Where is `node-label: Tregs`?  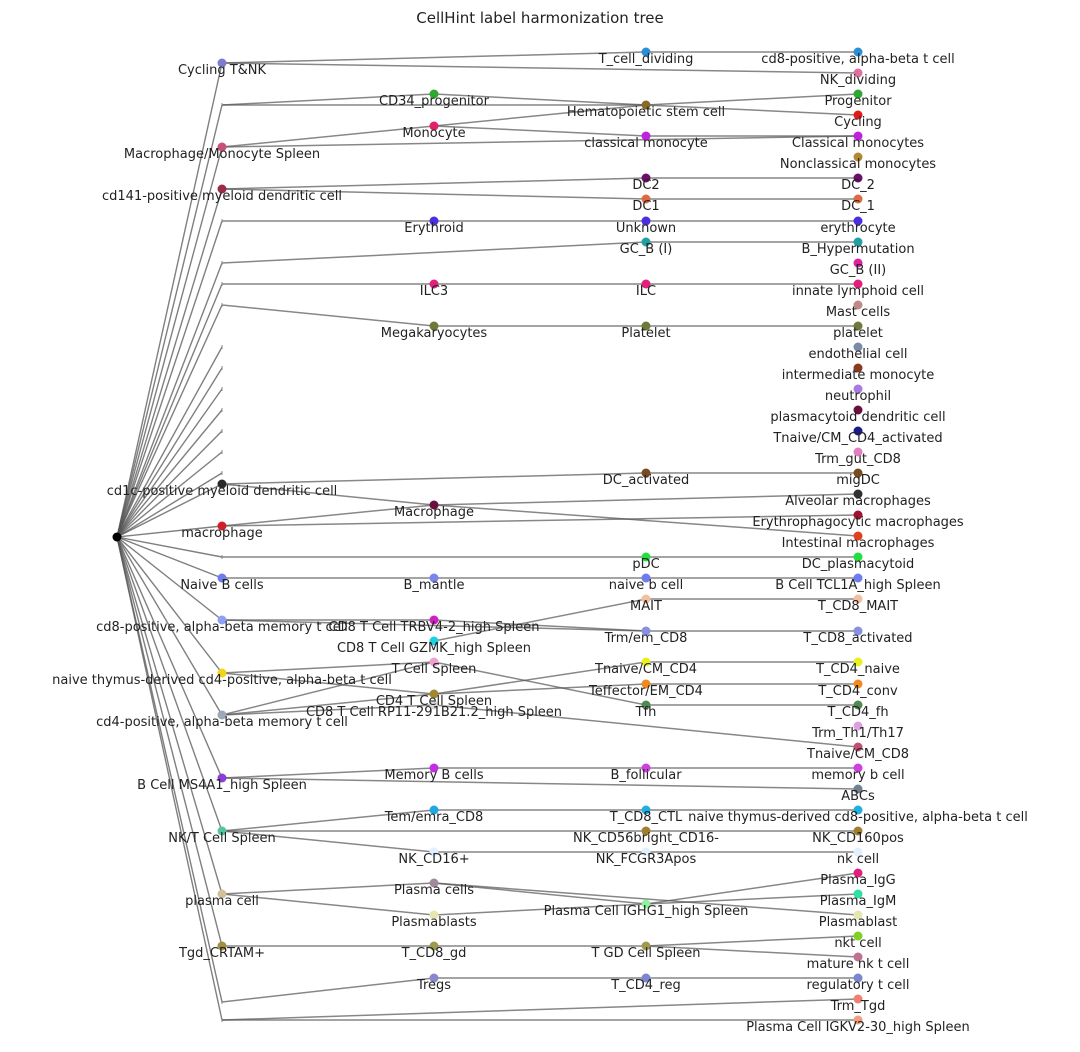
node-label: Tregs is located at coordinates (433, 985).